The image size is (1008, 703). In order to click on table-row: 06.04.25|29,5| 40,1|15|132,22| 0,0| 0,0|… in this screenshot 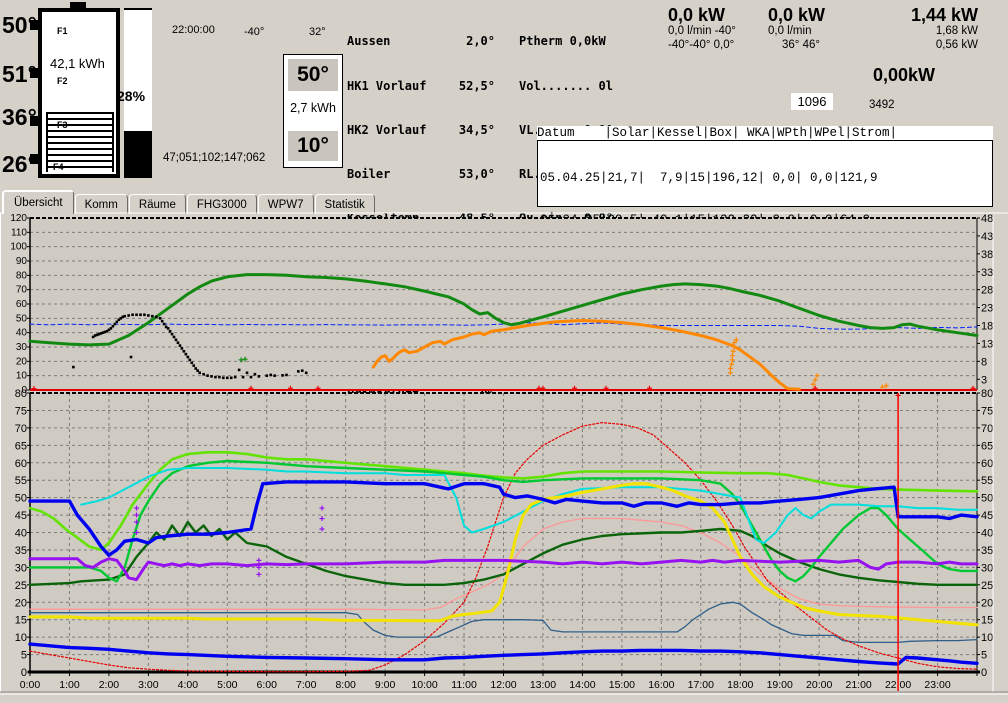, I will do `click(705, 220)`.